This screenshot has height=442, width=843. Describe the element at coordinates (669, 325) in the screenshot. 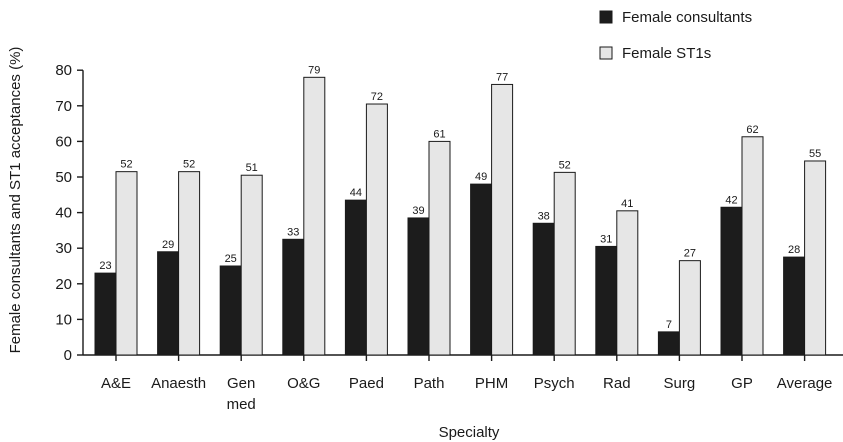

I see `data-label: 7` at that location.